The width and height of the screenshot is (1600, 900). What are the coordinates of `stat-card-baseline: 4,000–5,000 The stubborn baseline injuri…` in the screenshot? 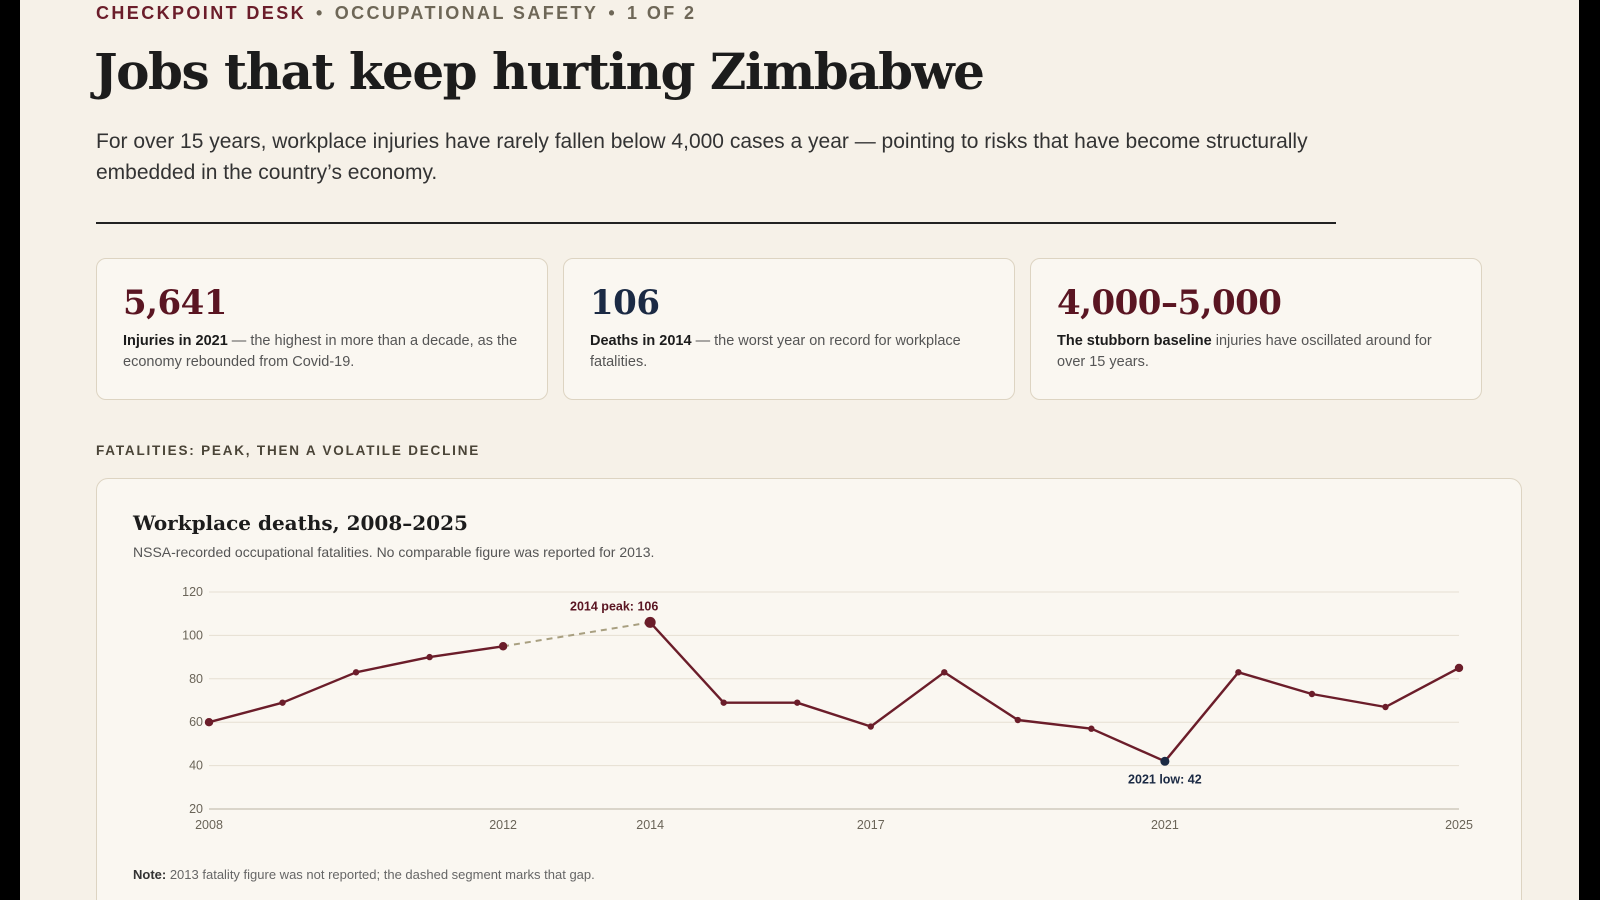 It's located at (1256, 329).